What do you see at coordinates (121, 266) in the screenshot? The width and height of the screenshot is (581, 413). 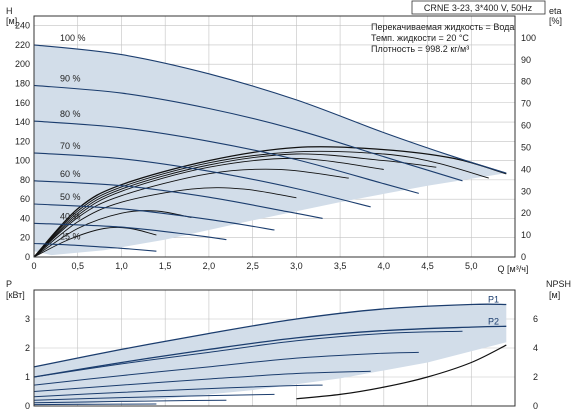 I see `x-tick-label: 1,0` at bounding box center [121, 266].